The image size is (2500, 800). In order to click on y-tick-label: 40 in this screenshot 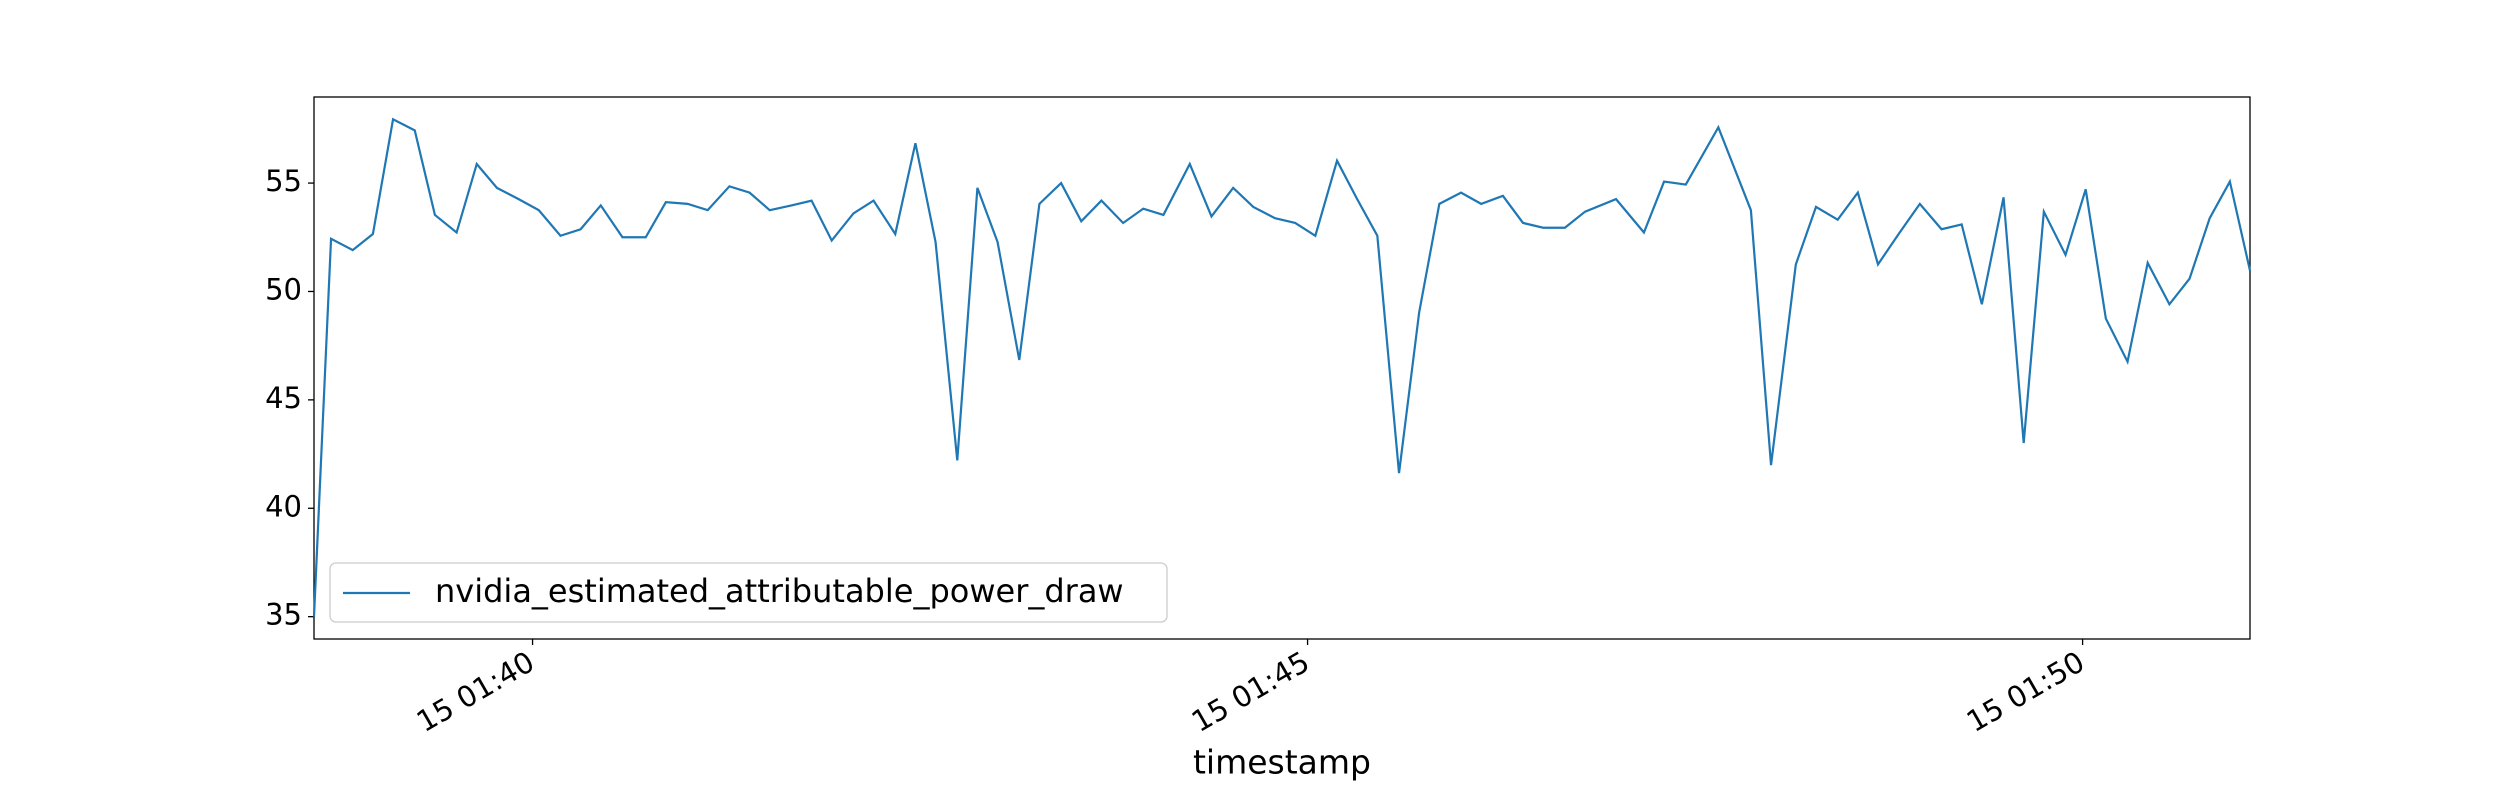, I will do `click(283, 506)`.